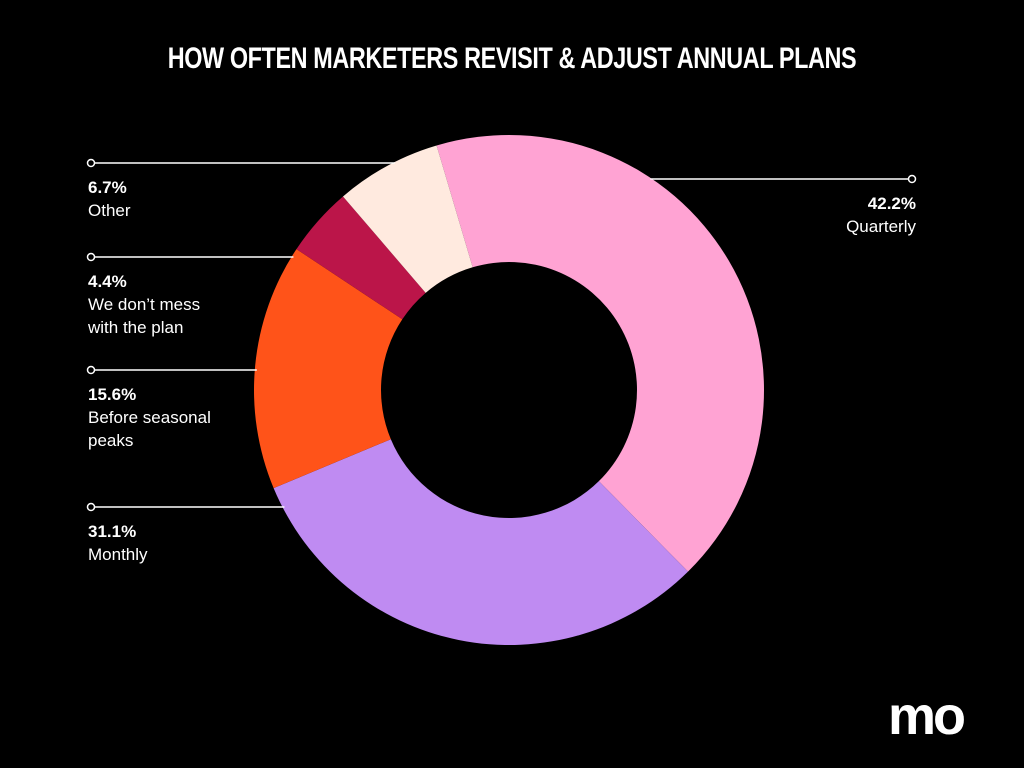  What do you see at coordinates (109, 210) in the screenshot?
I see `category-label-other-line-1: Other` at bounding box center [109, 210].